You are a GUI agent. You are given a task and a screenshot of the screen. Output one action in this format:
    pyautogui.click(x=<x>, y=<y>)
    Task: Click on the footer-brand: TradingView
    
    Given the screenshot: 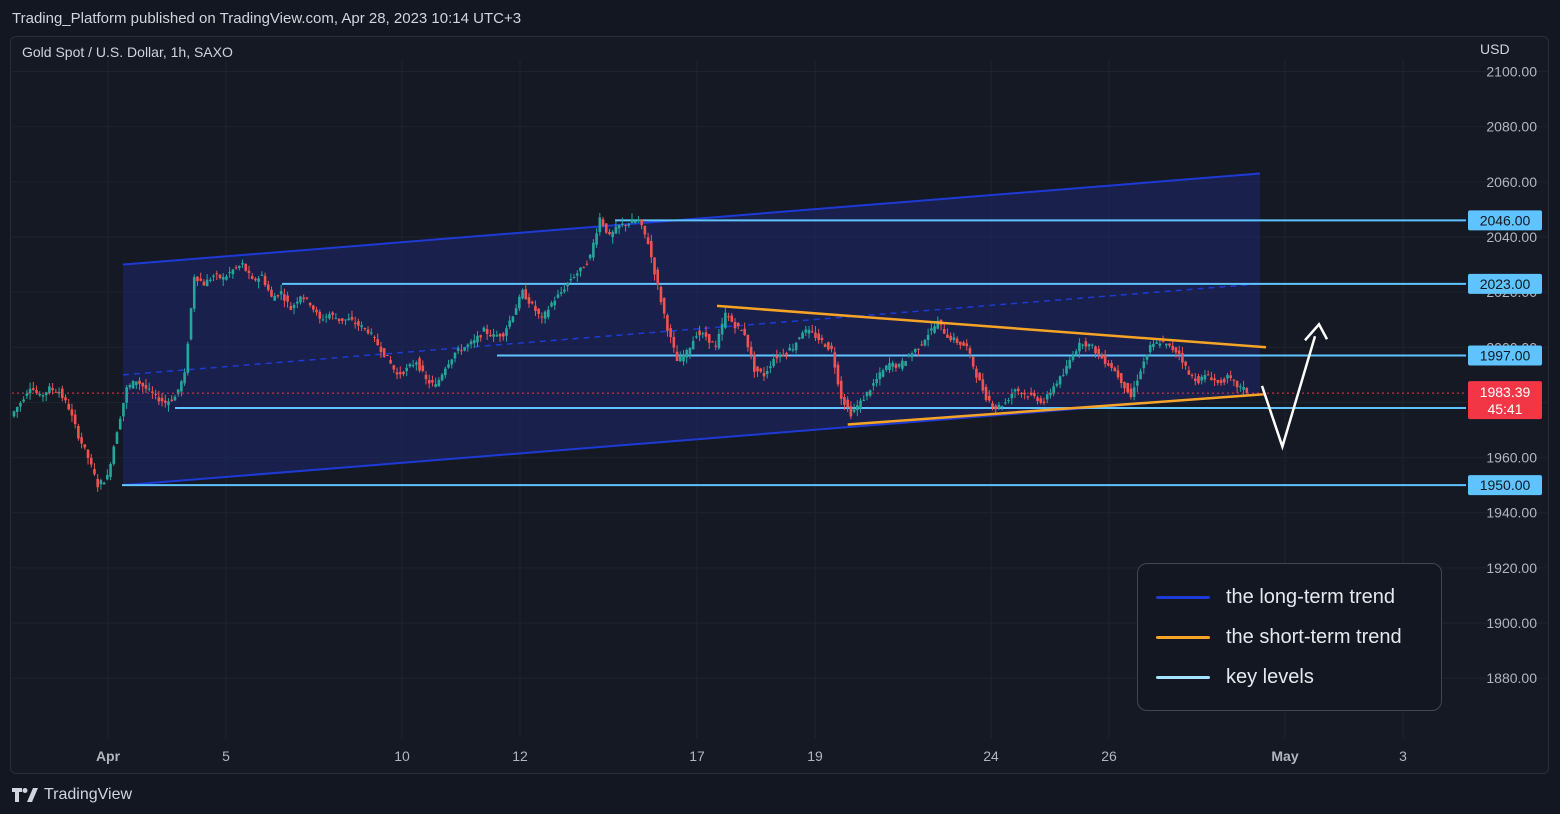 What is the action you would take?
    pyautogui.click(x=72, y=795)
    